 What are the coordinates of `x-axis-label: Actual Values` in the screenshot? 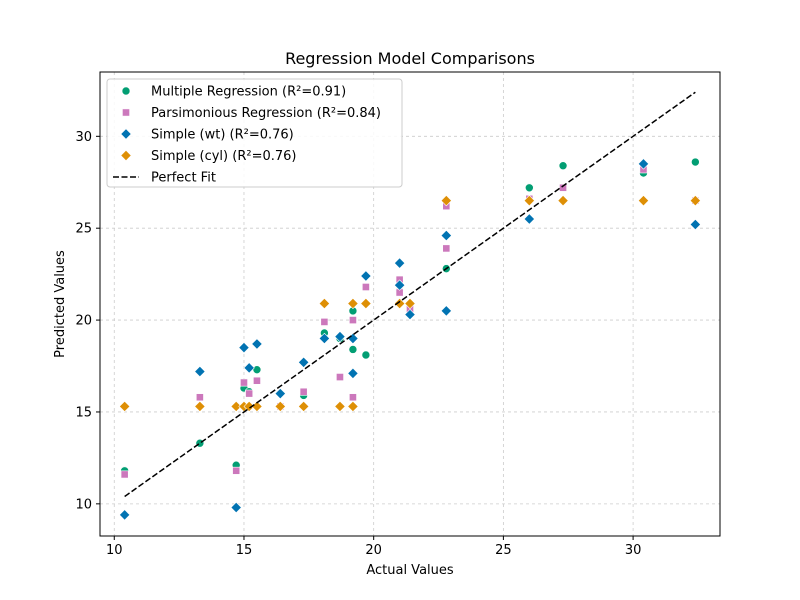 It's located at (410, 570).